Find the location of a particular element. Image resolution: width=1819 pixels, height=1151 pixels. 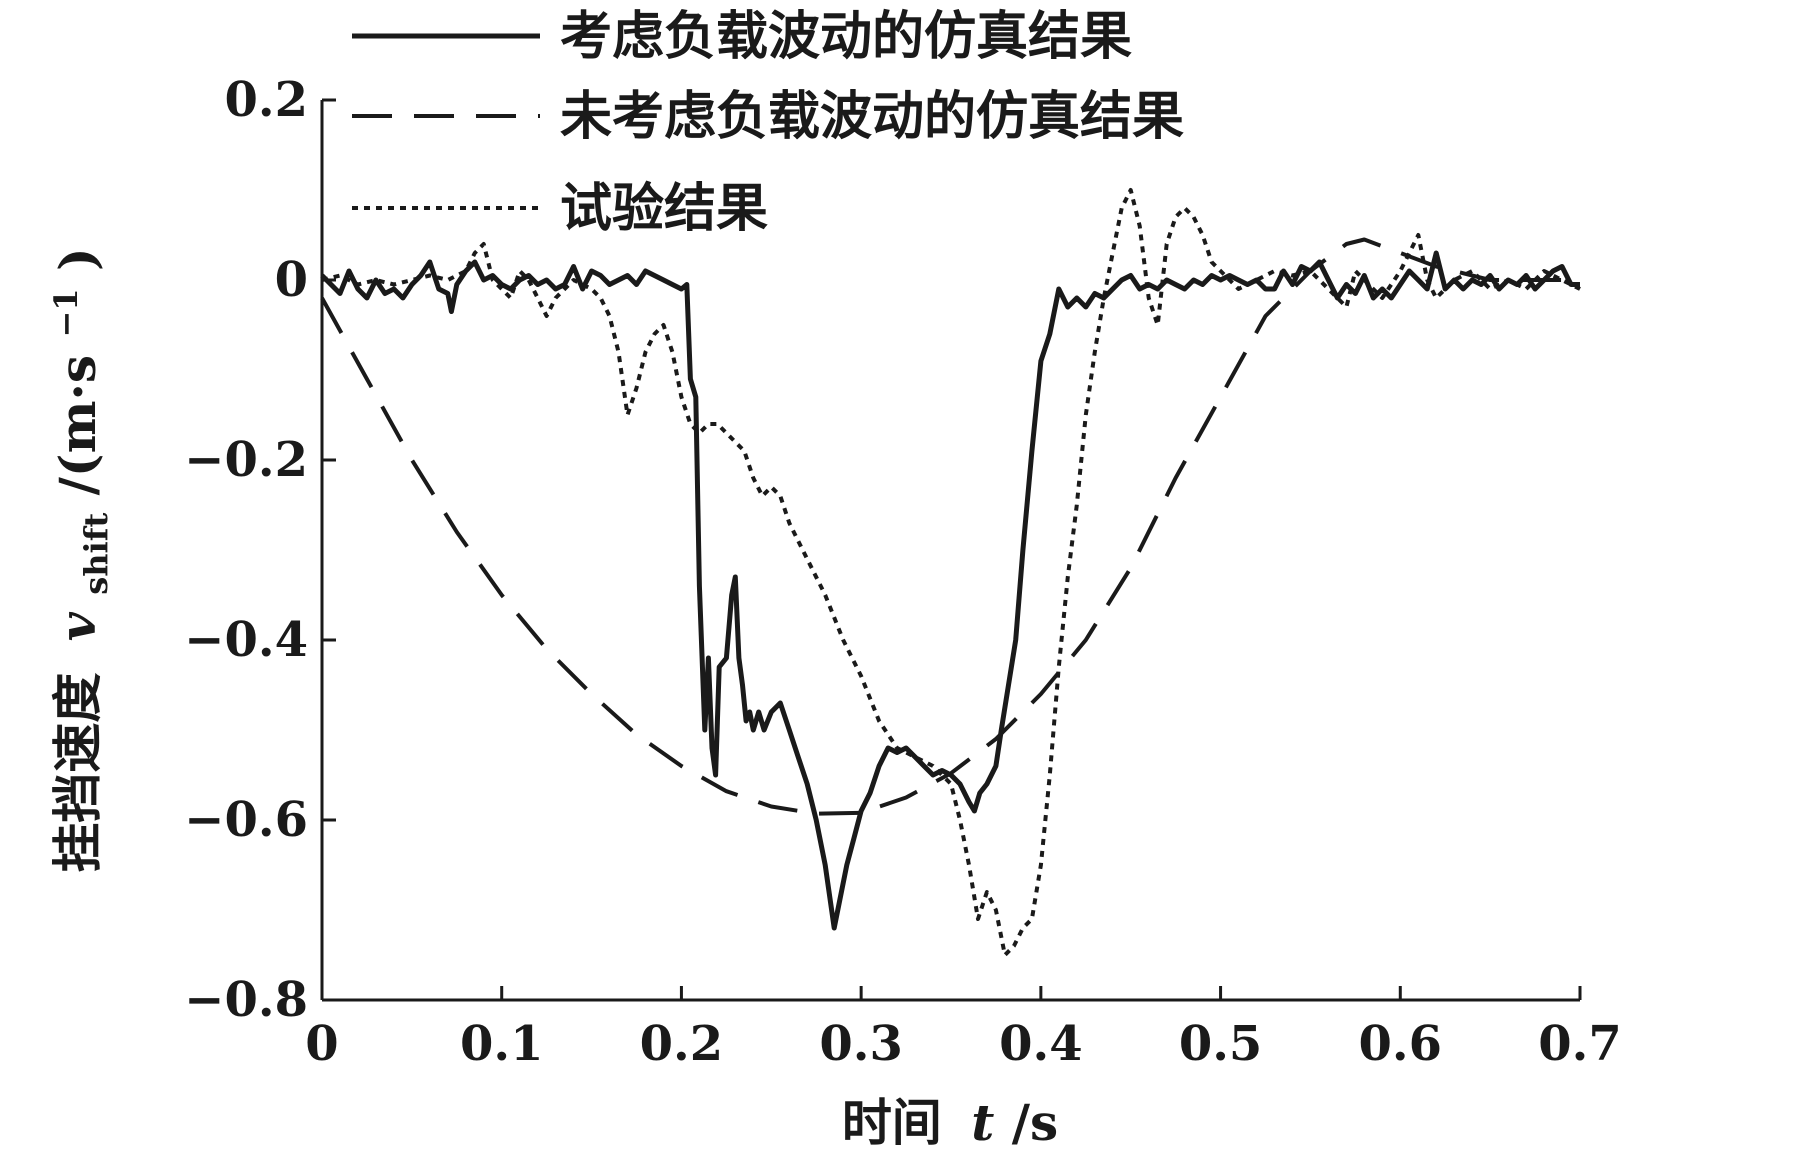

y-axis-title-unit-b: ) is located at coordinates (77, 259).